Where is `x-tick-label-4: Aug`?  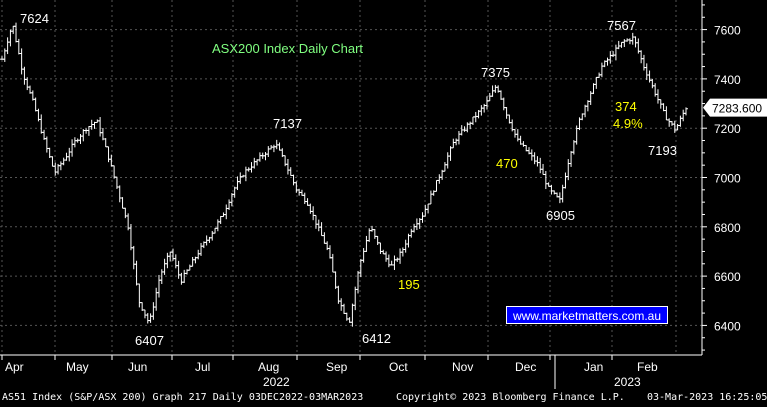
x-tick-label-4: Aug is located at coordinates (268, 367).